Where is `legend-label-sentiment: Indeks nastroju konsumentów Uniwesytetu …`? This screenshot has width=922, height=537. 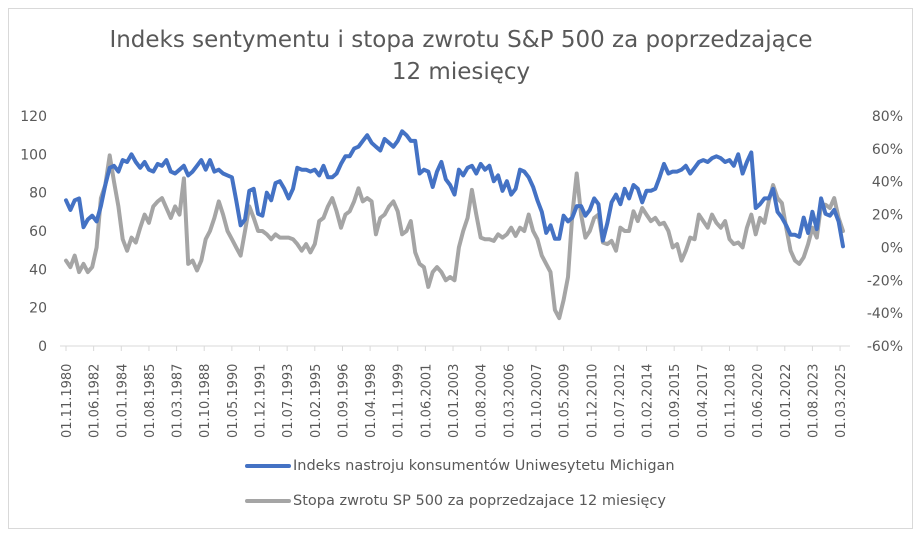 legend-label-sentiment: Indeks nastroju konsumentów Uniwesytetu … is located at coordinates (484, 466).